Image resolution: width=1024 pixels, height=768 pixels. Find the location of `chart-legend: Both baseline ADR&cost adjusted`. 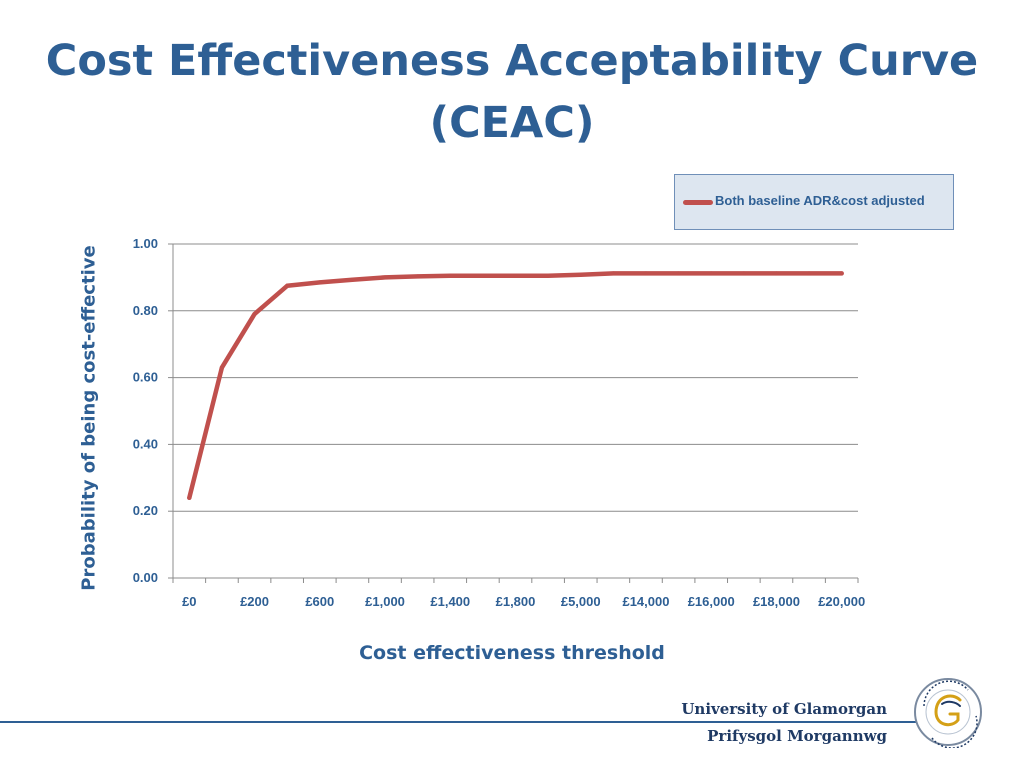

chart-legend: Both baseline ADR&cost adjusted is located at coordinates (814, 202).